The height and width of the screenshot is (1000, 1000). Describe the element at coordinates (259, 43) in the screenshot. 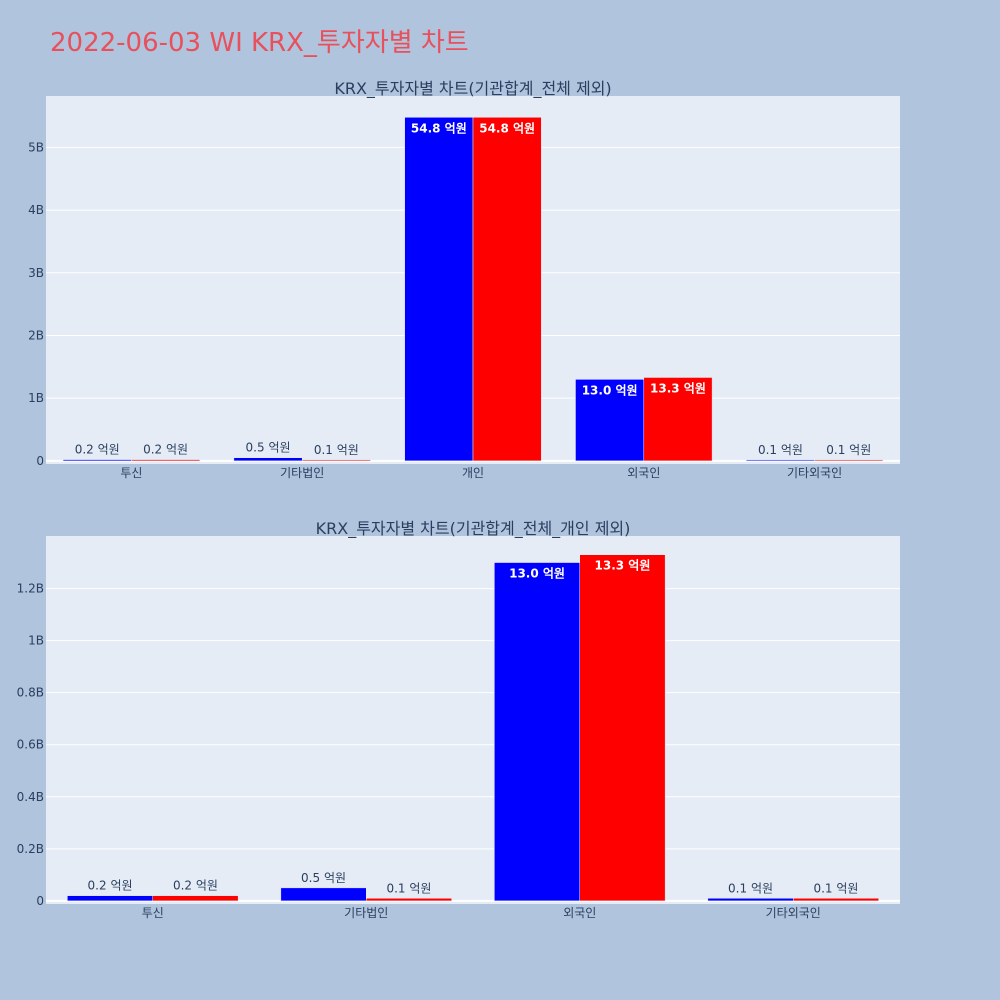

I see `page-title: 2022-06-03 WI KRX_투자자별 차트` at that location.